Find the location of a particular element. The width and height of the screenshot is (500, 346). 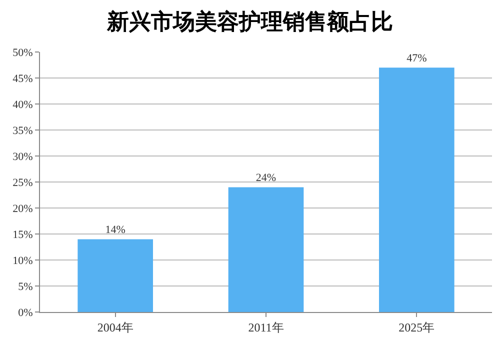

x-tick-label: 2004年 is located at coordinates (115, 327).